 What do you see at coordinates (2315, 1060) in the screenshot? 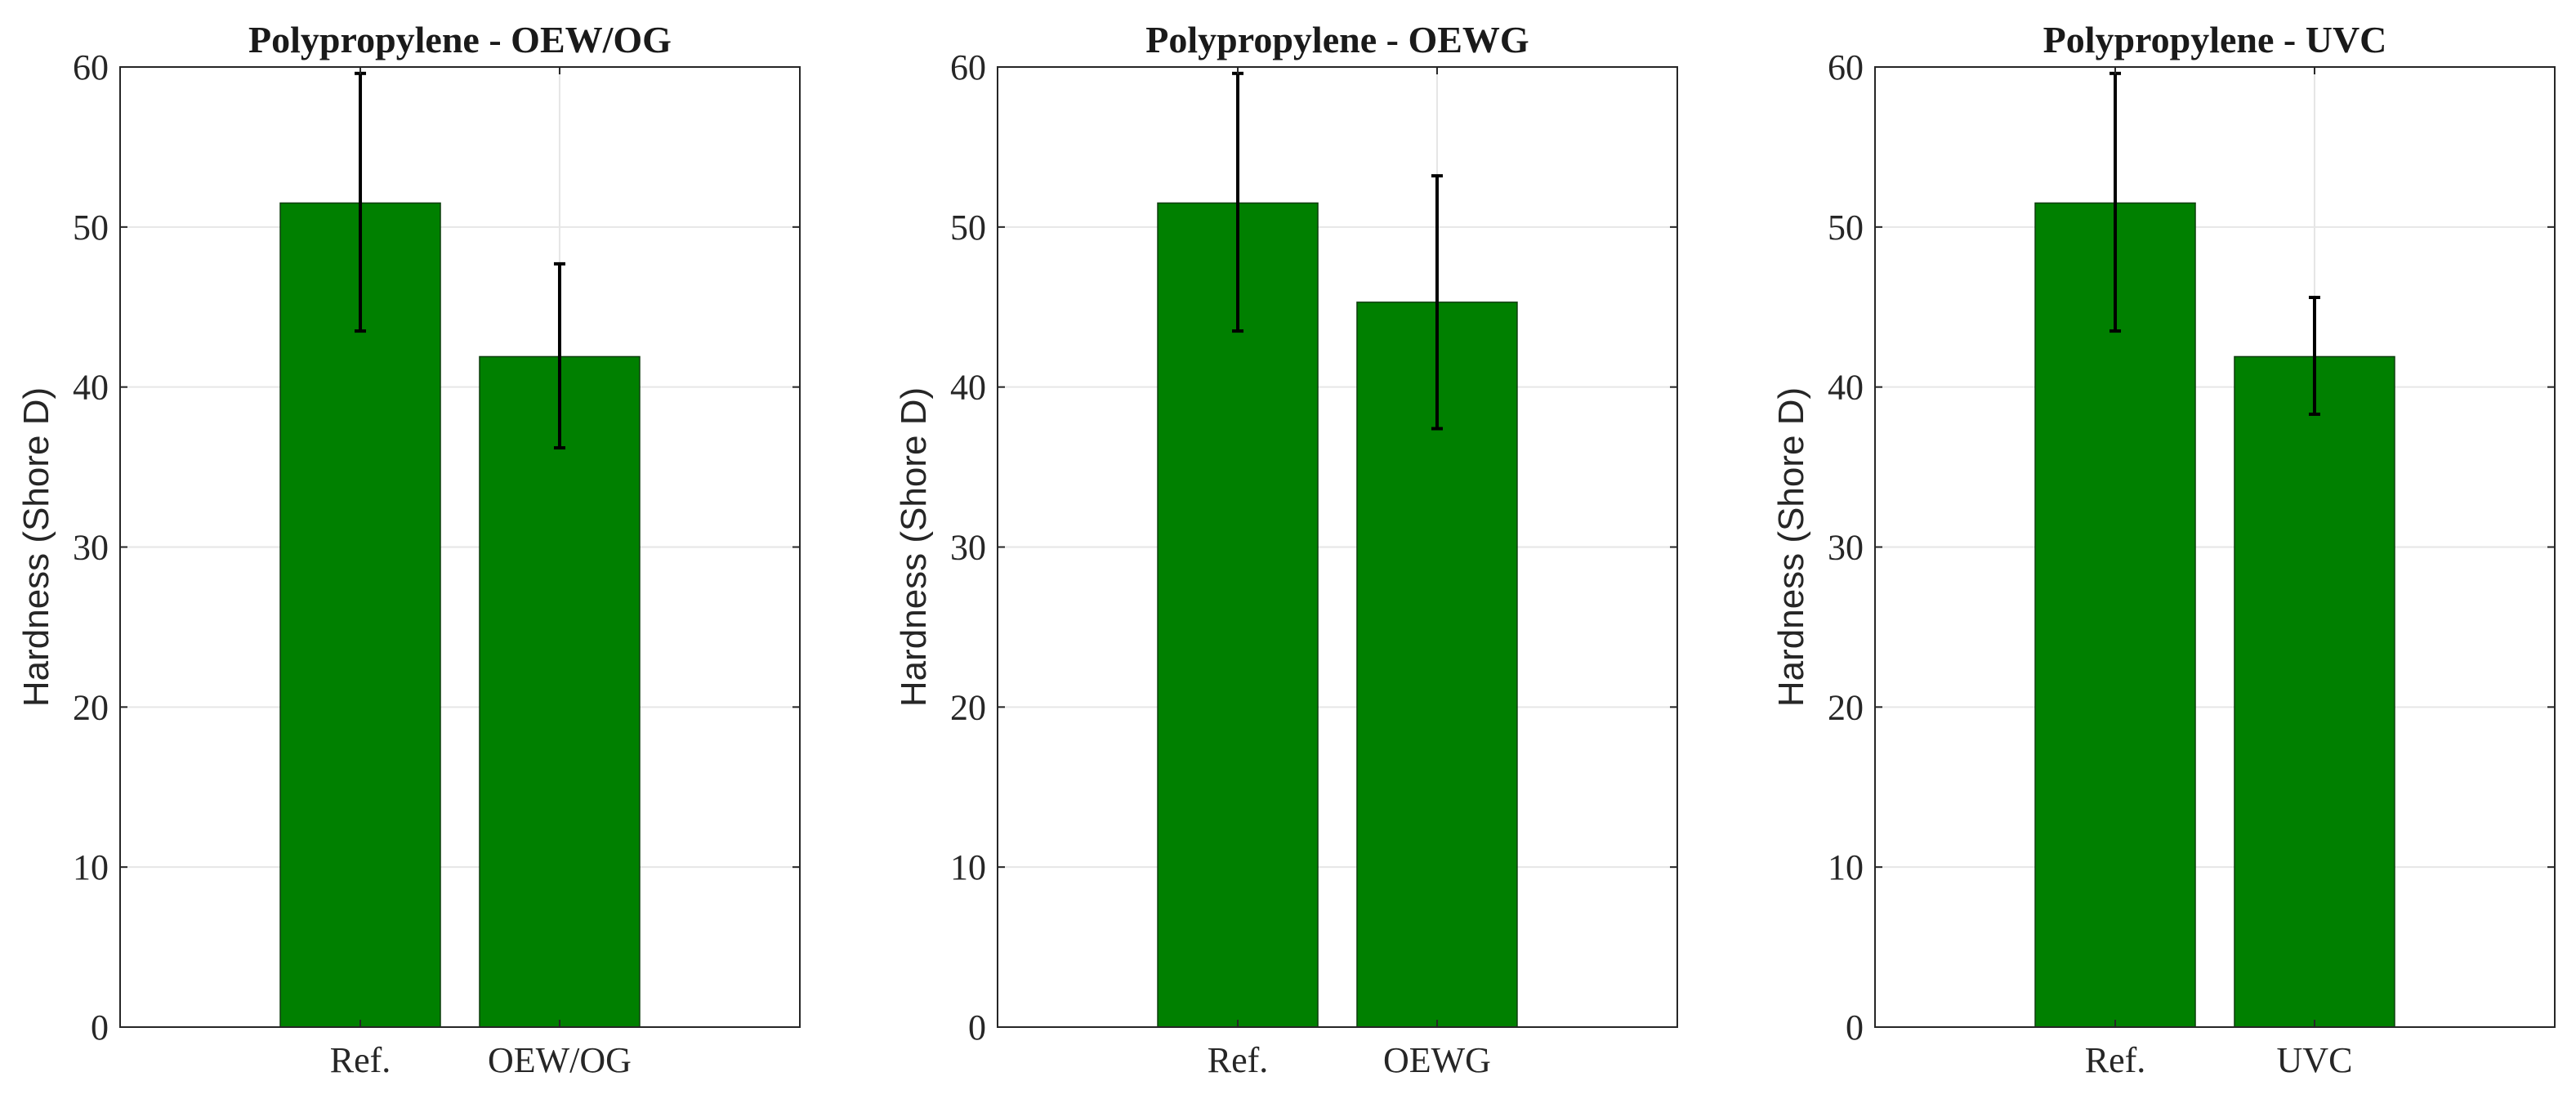
I see `x-category-label: UVC` at bounding box center [2315, 1060].